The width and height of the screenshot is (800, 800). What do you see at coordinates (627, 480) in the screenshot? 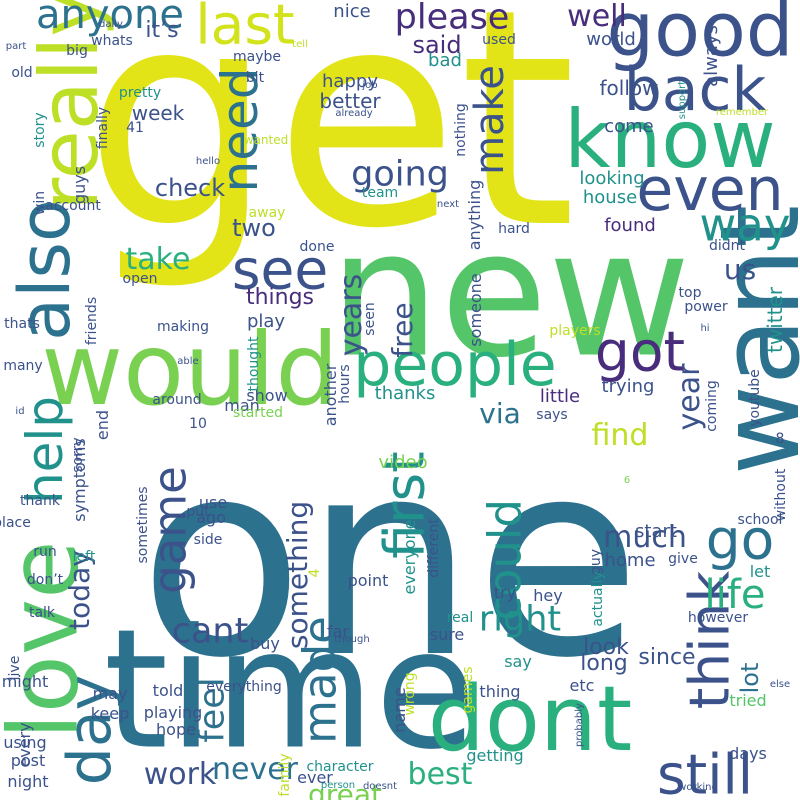
I see `cloud-word: 6` at bounding box center [627, 480].